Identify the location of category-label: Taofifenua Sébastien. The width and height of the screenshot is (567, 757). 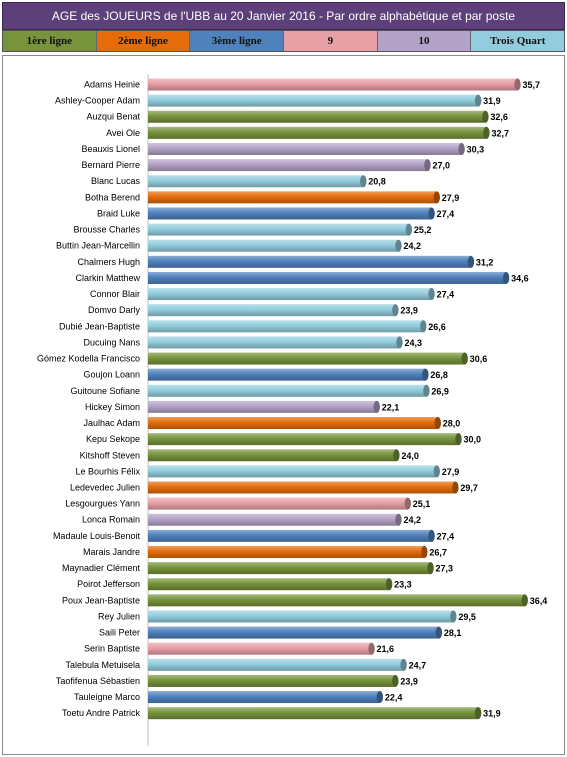
(98, 681).